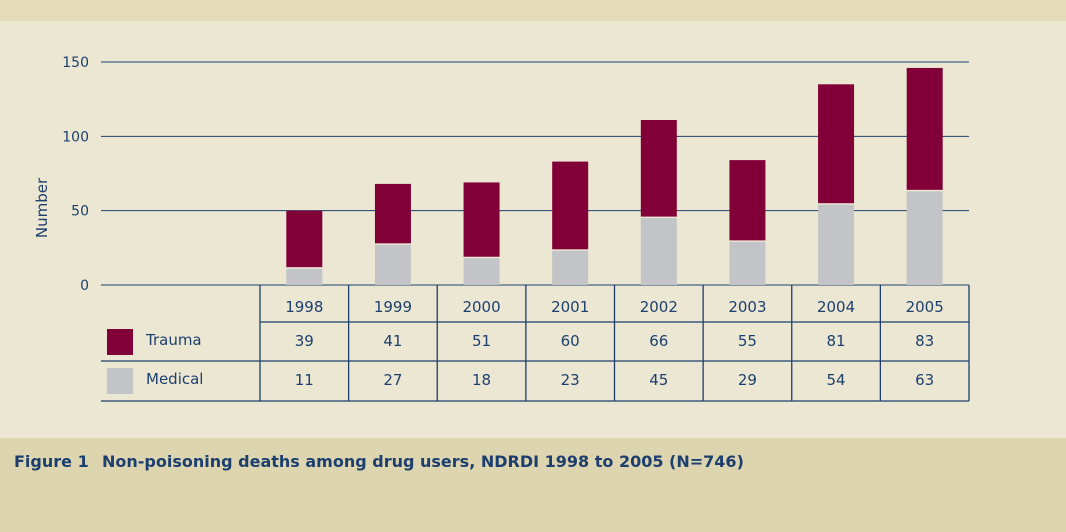  What do you see at coordinates (42, 207) in the screenshot?
I see `y-axis-label: Number` at bounding box center [42, 207].